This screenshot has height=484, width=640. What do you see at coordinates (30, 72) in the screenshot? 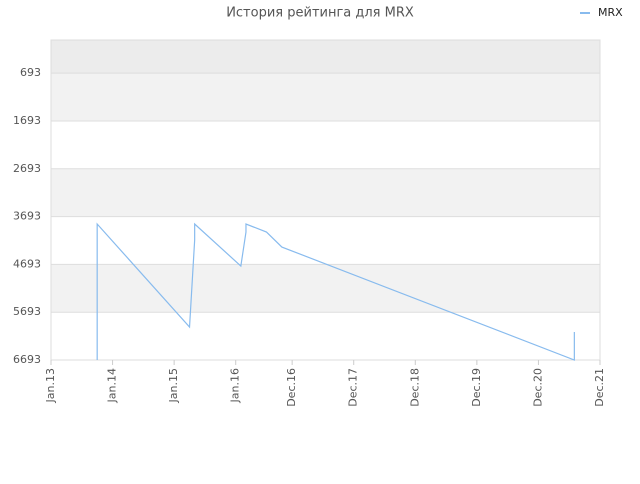
I see `y-tick-label: 693` at bounding box center [30, 72].